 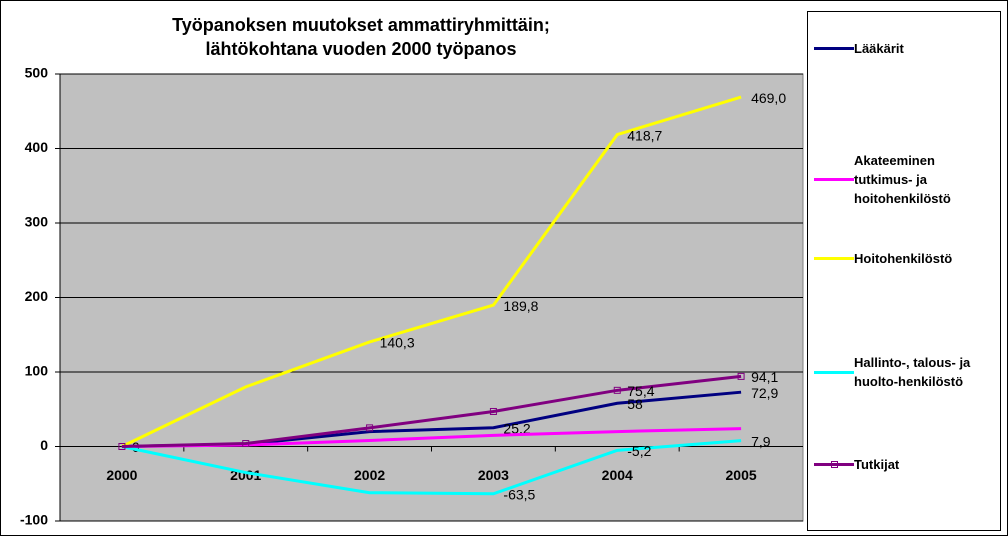 What do you see at coordinates (520, 306) in the screenshot?
I see `data-label: 189,8` at bounding box center [520, 306].